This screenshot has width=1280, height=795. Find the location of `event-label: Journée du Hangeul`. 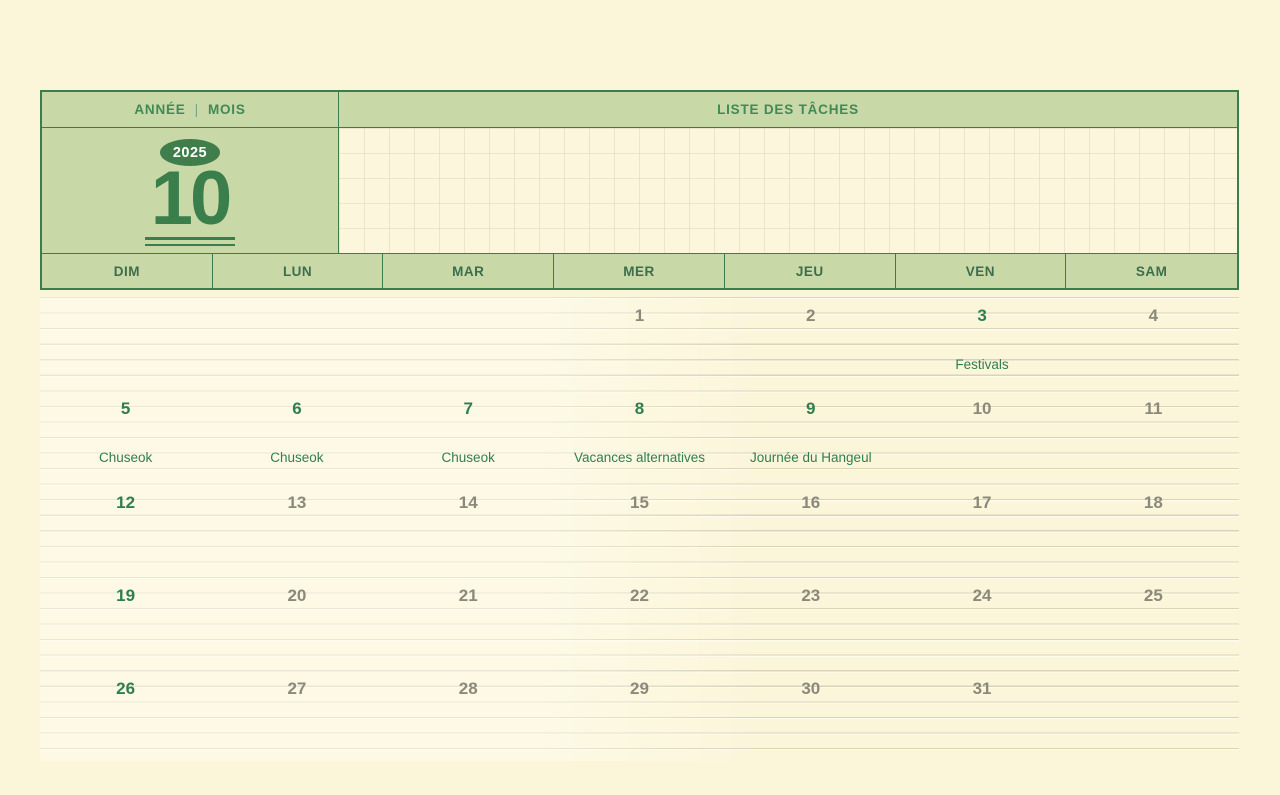

event-label: Journée du Hangeul is located at coordinates (810, 458).